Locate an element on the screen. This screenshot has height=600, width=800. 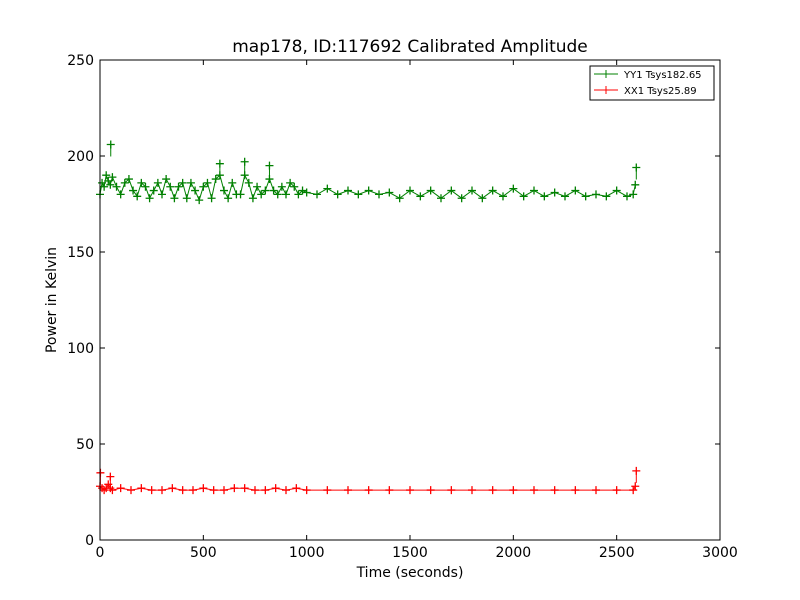
y-tick-label: 150 is located at coordinates (80, 253).